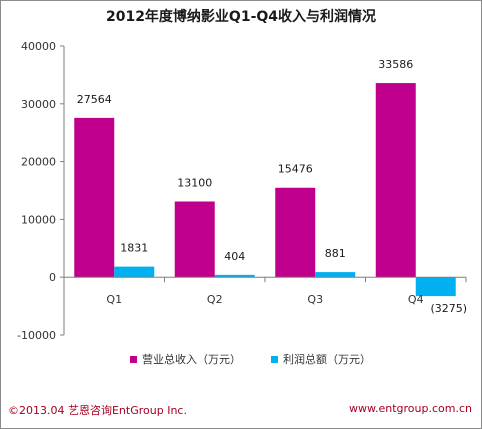 This screenshot has height=429, width=482. What do you see at coordinates (274, 359) in the screenshot?
I see `legend-swatch-profit` at bounding box center [274, 359].